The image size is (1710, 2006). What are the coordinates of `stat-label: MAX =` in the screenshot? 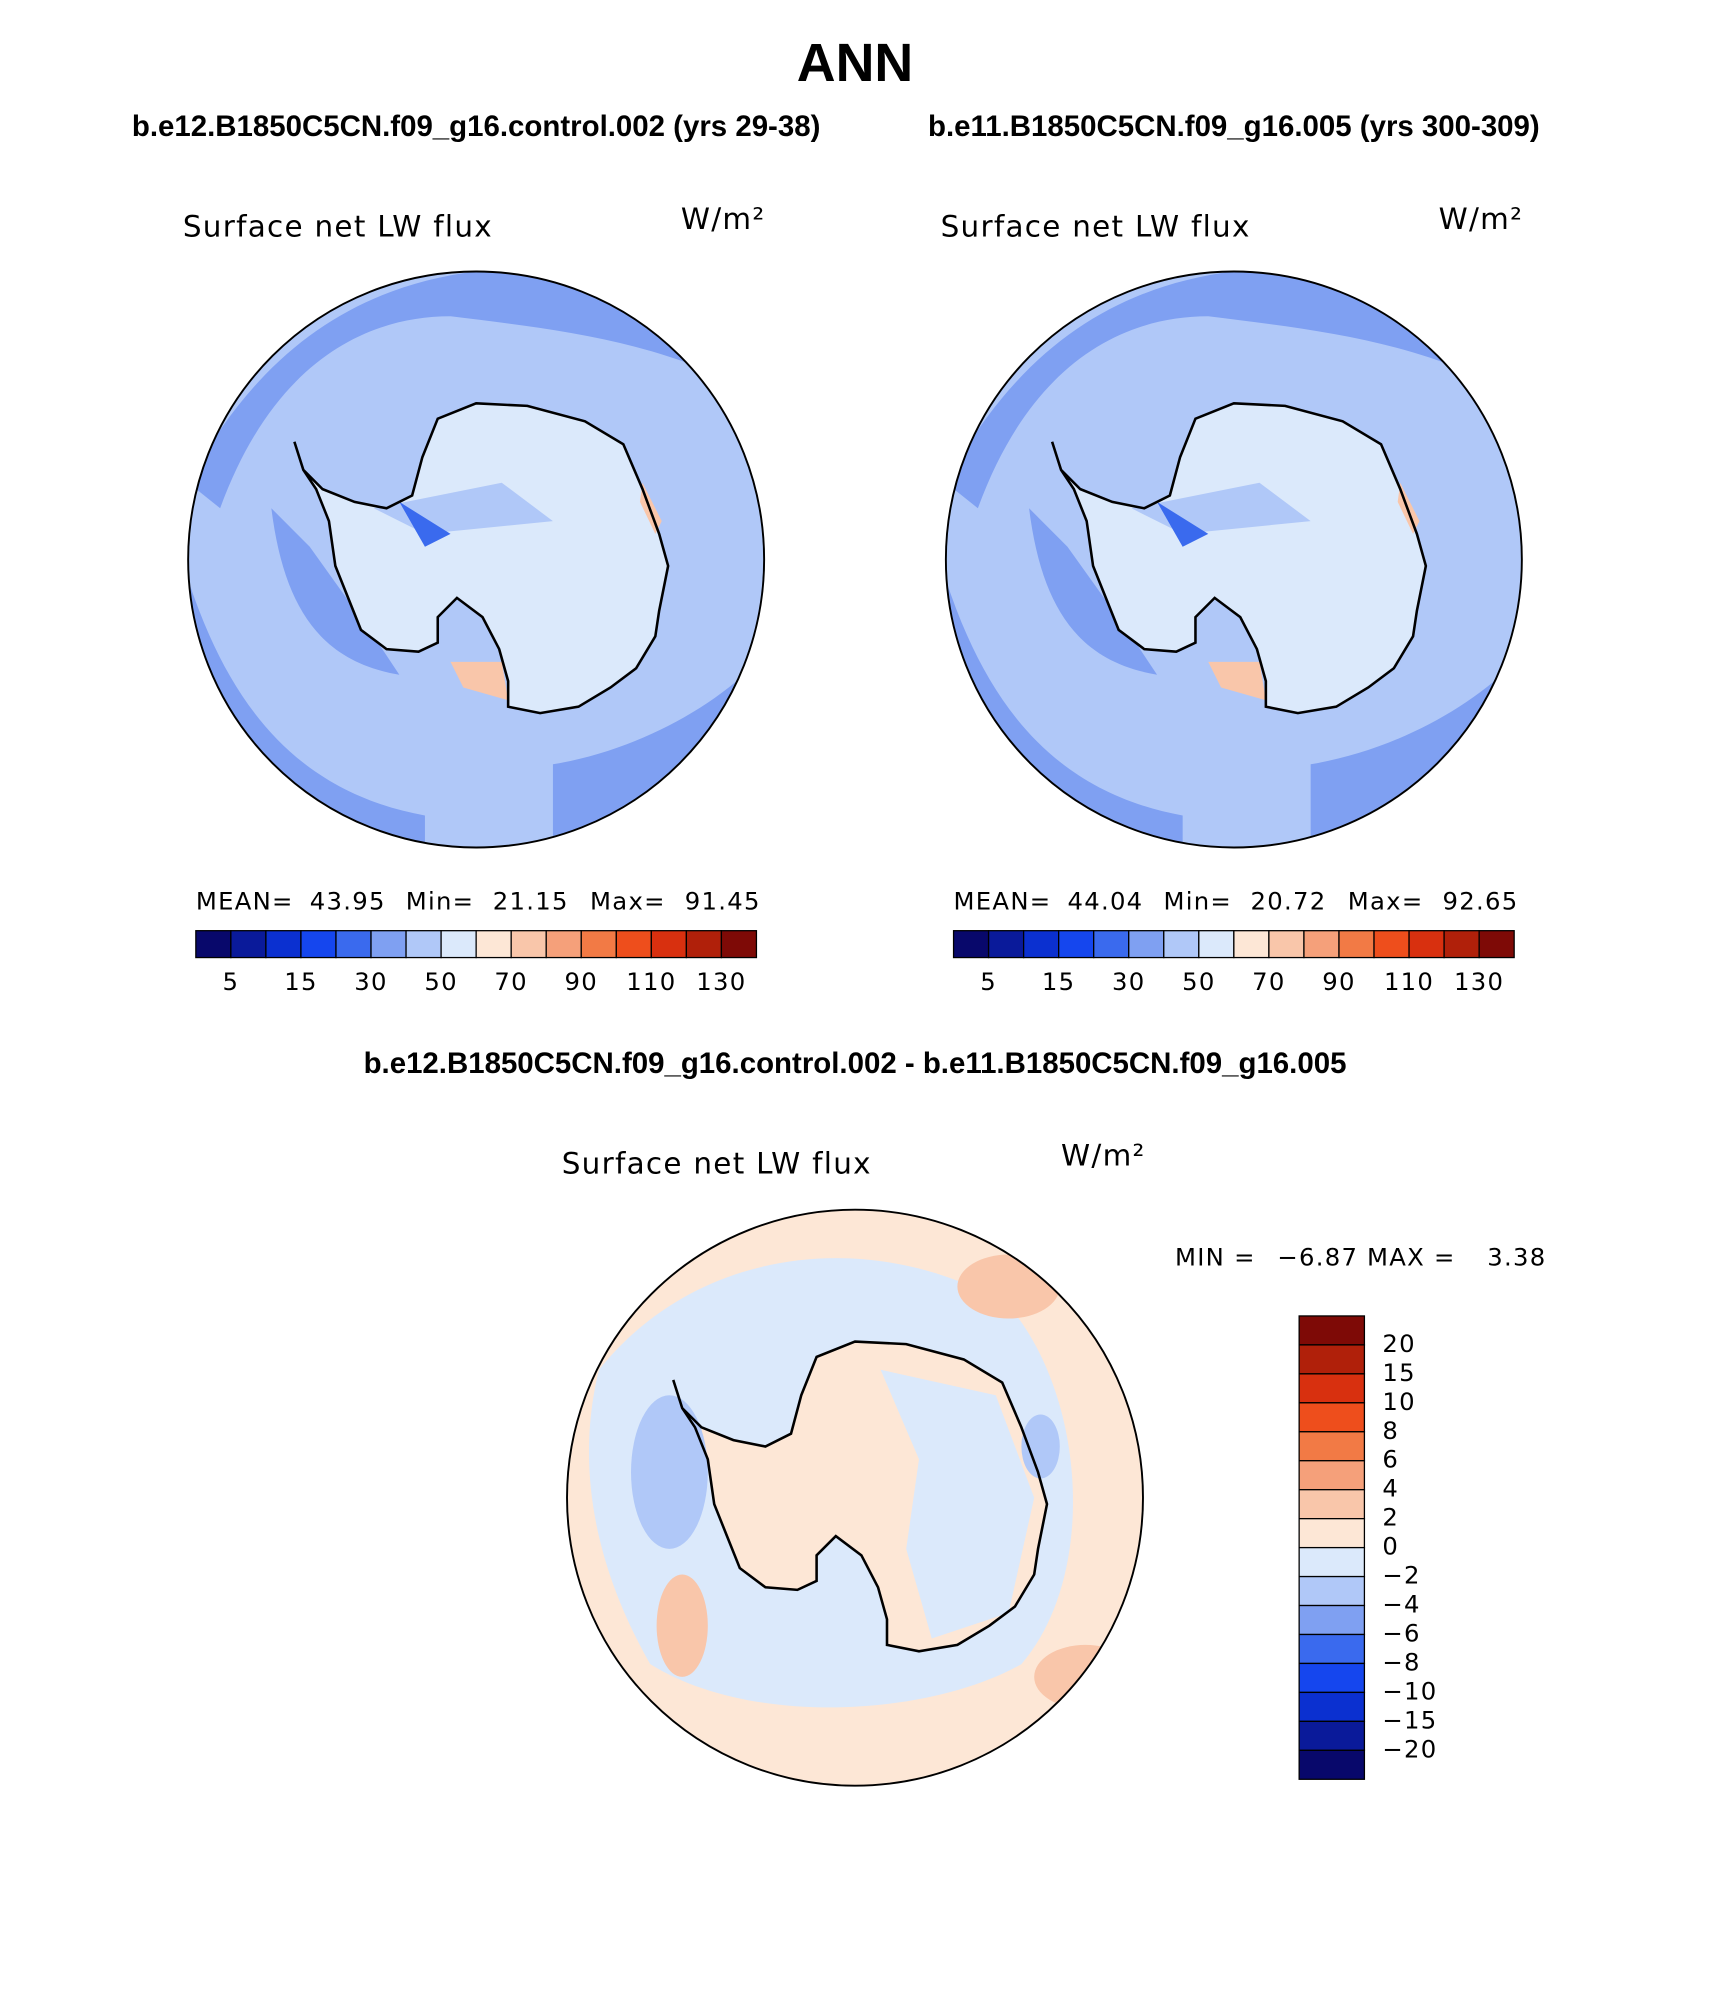 It's located at (1411, 1256).